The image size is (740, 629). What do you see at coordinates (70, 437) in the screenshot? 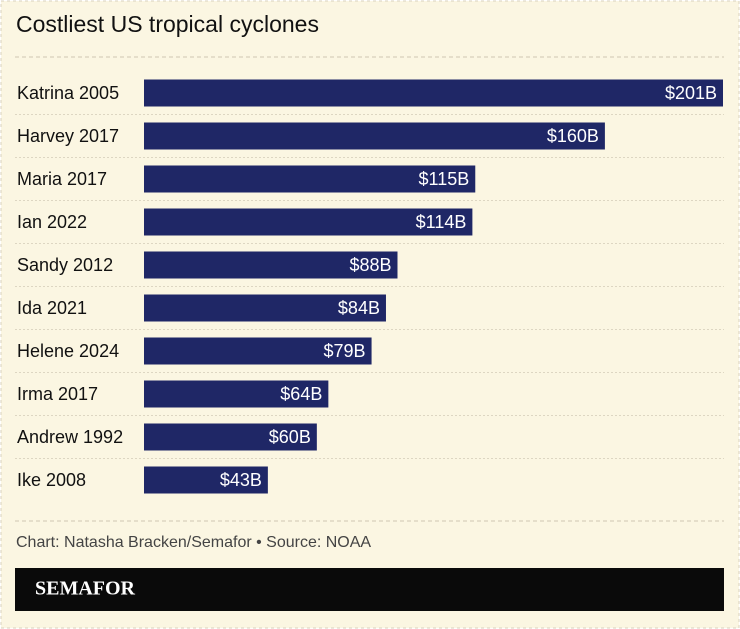
I see `category-label: Andrew 1992` at bounding box center [70, 437].